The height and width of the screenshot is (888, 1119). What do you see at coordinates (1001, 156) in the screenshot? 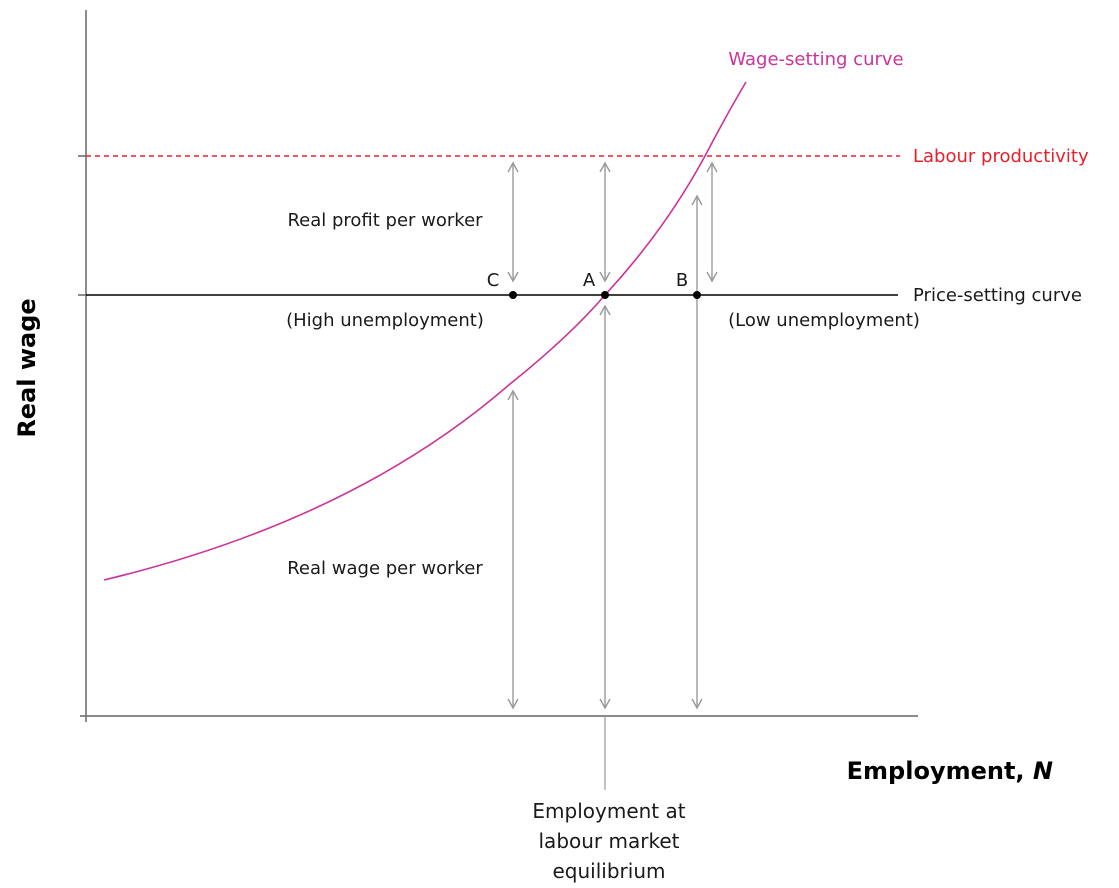
I see `labour-productivity-label: Labour productivity` at bounding box center [1001, 156].